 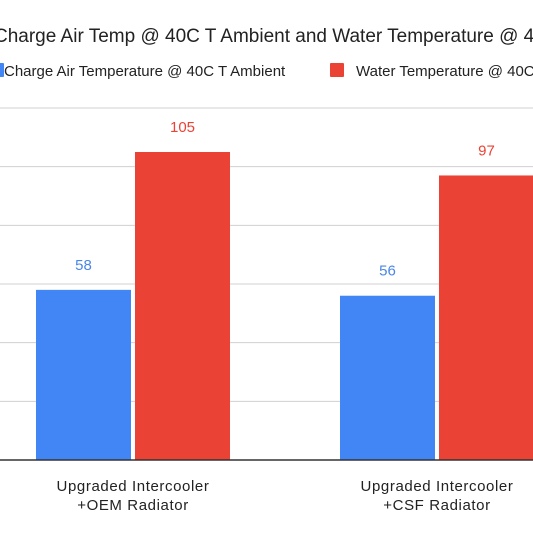 I want to click on category-label-1-line-1: Upgraded Intercooler, so click(x=133, y=486).